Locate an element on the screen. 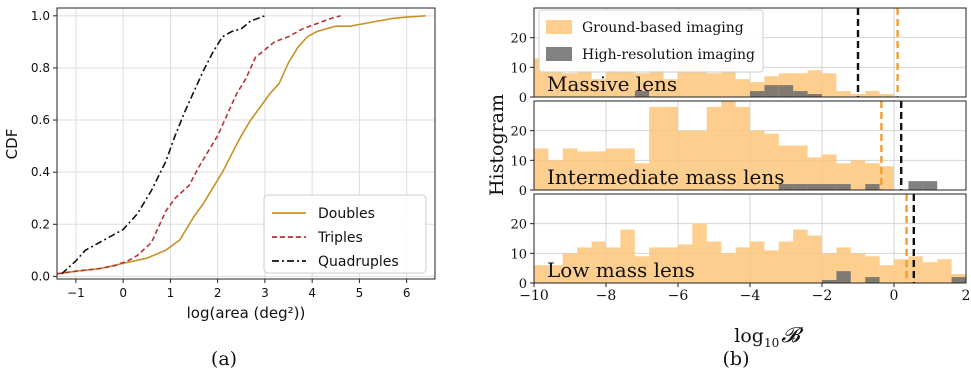 This screenshot has height=376, width=971. cdf-x-tick-label: 6 is located at coordinates (407, 293).